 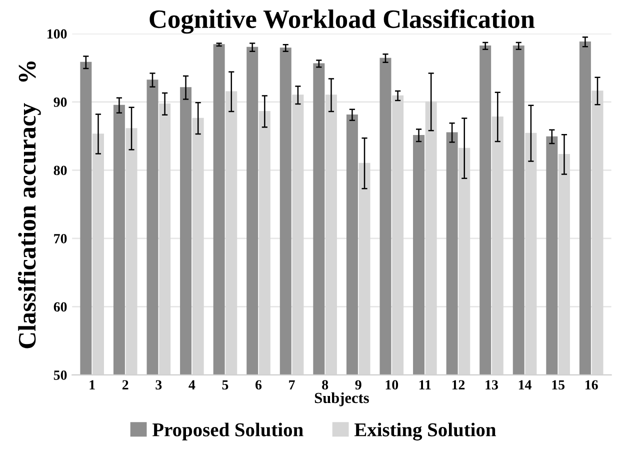 I want to click on x-axis-title: Subjects, so click(x=341, y=399).